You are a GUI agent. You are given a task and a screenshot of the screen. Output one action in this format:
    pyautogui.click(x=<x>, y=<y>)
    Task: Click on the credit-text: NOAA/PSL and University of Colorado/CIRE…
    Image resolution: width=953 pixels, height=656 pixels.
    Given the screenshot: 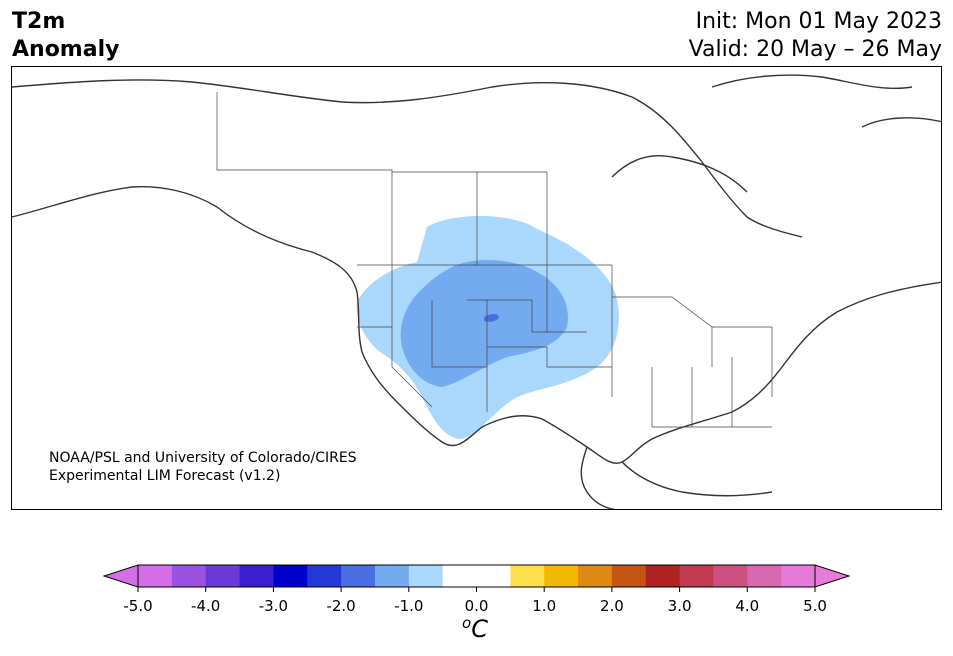 What is the action you would take?
    pyautogui.click(x=203, y=467)
    